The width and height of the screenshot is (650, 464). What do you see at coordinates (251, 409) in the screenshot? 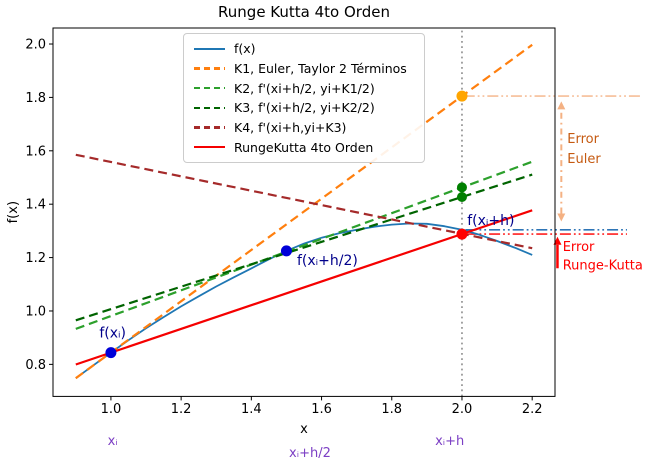
I see `x-tick-label: 1.4` at bounding box center [251, 409].